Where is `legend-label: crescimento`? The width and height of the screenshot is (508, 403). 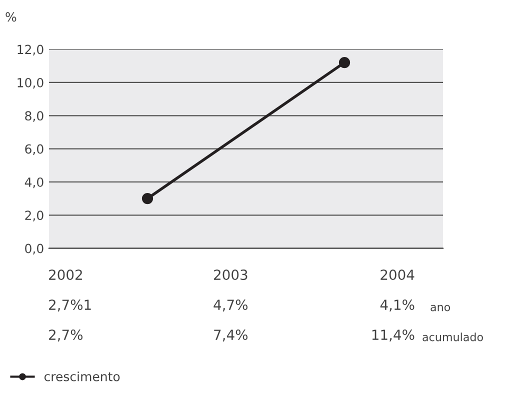
legend-label: crescimento is located at coordinates (82, 377).